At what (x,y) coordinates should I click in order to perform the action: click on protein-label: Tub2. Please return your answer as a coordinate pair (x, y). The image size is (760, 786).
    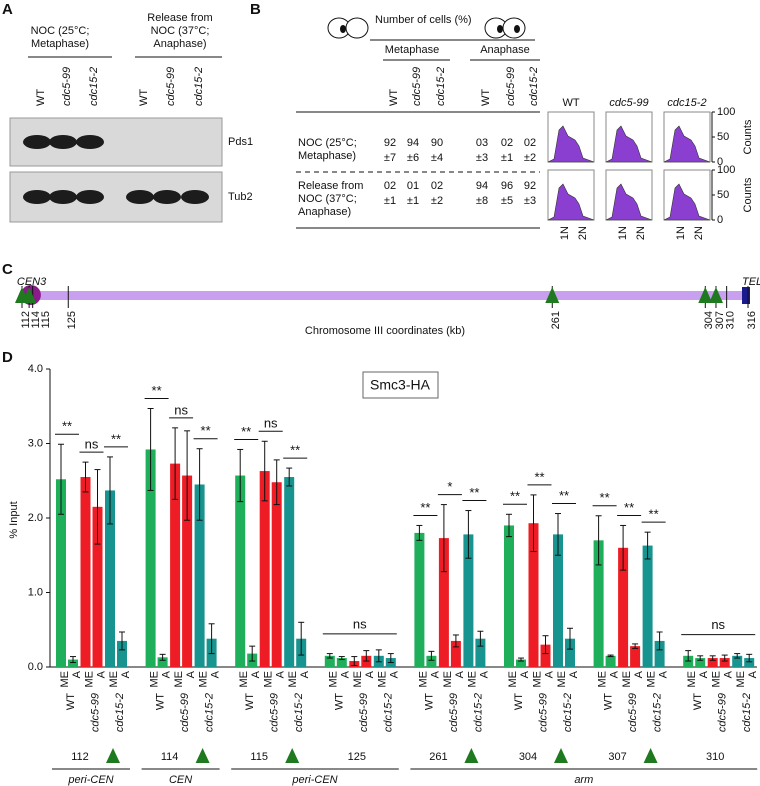
    Looking at the image, I should click on (240, 197).